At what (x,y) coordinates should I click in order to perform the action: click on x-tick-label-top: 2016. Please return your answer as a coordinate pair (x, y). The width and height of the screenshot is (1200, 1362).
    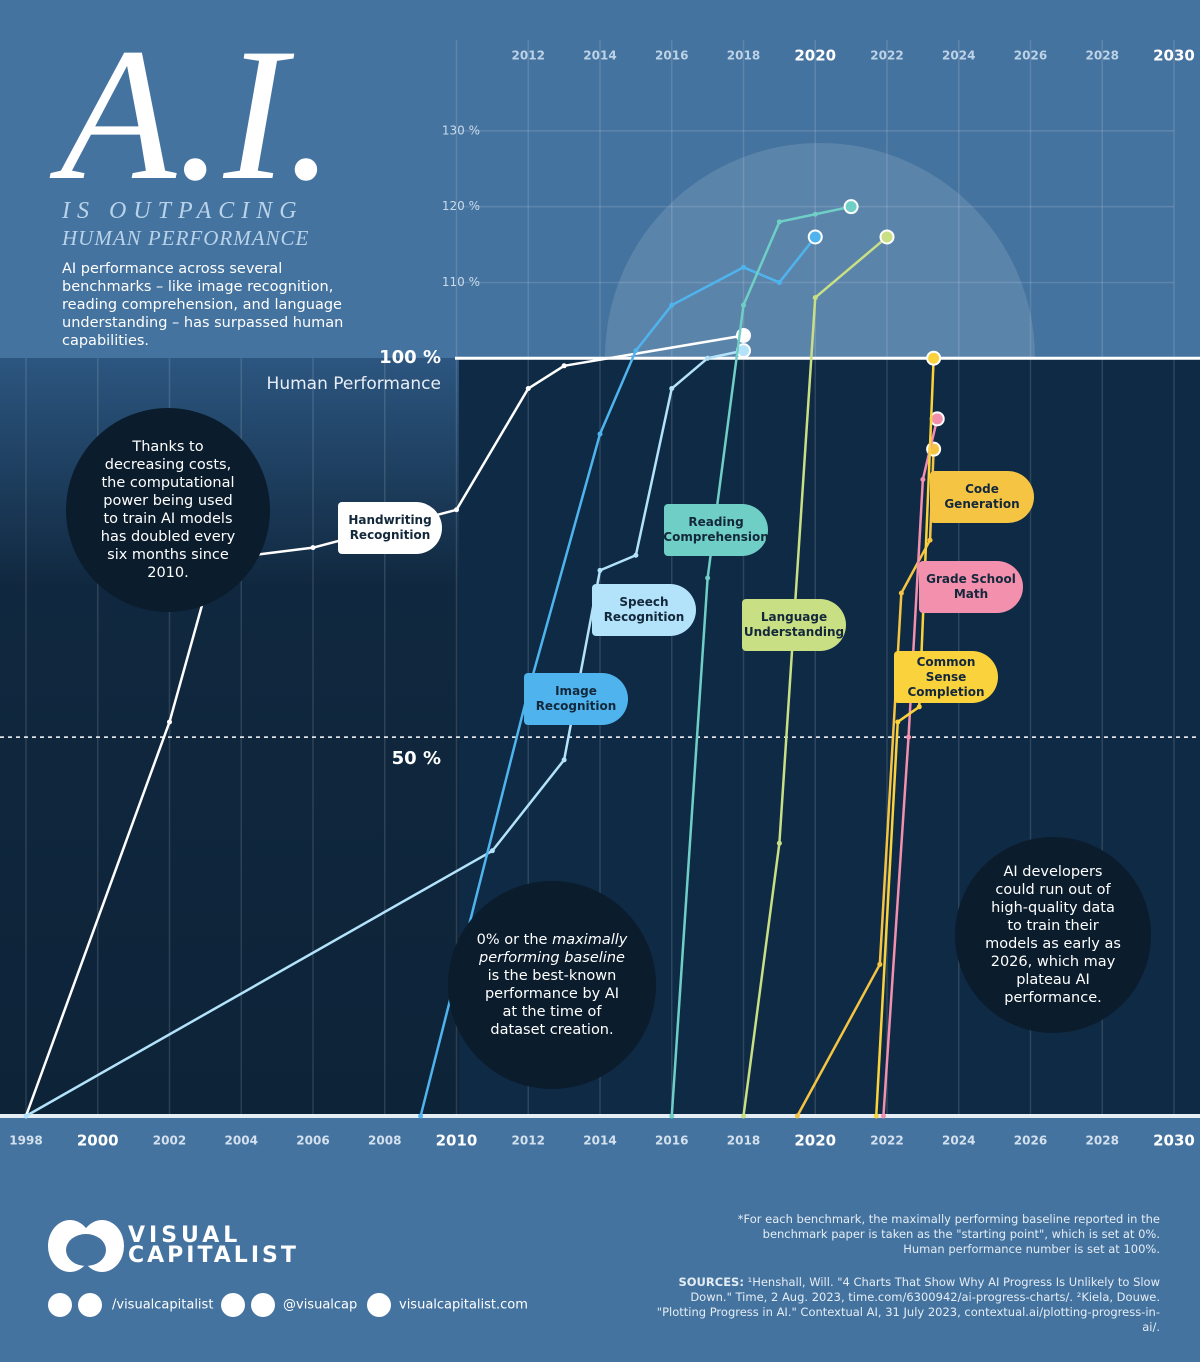
    Looking at the image, I should click on (671, 56).